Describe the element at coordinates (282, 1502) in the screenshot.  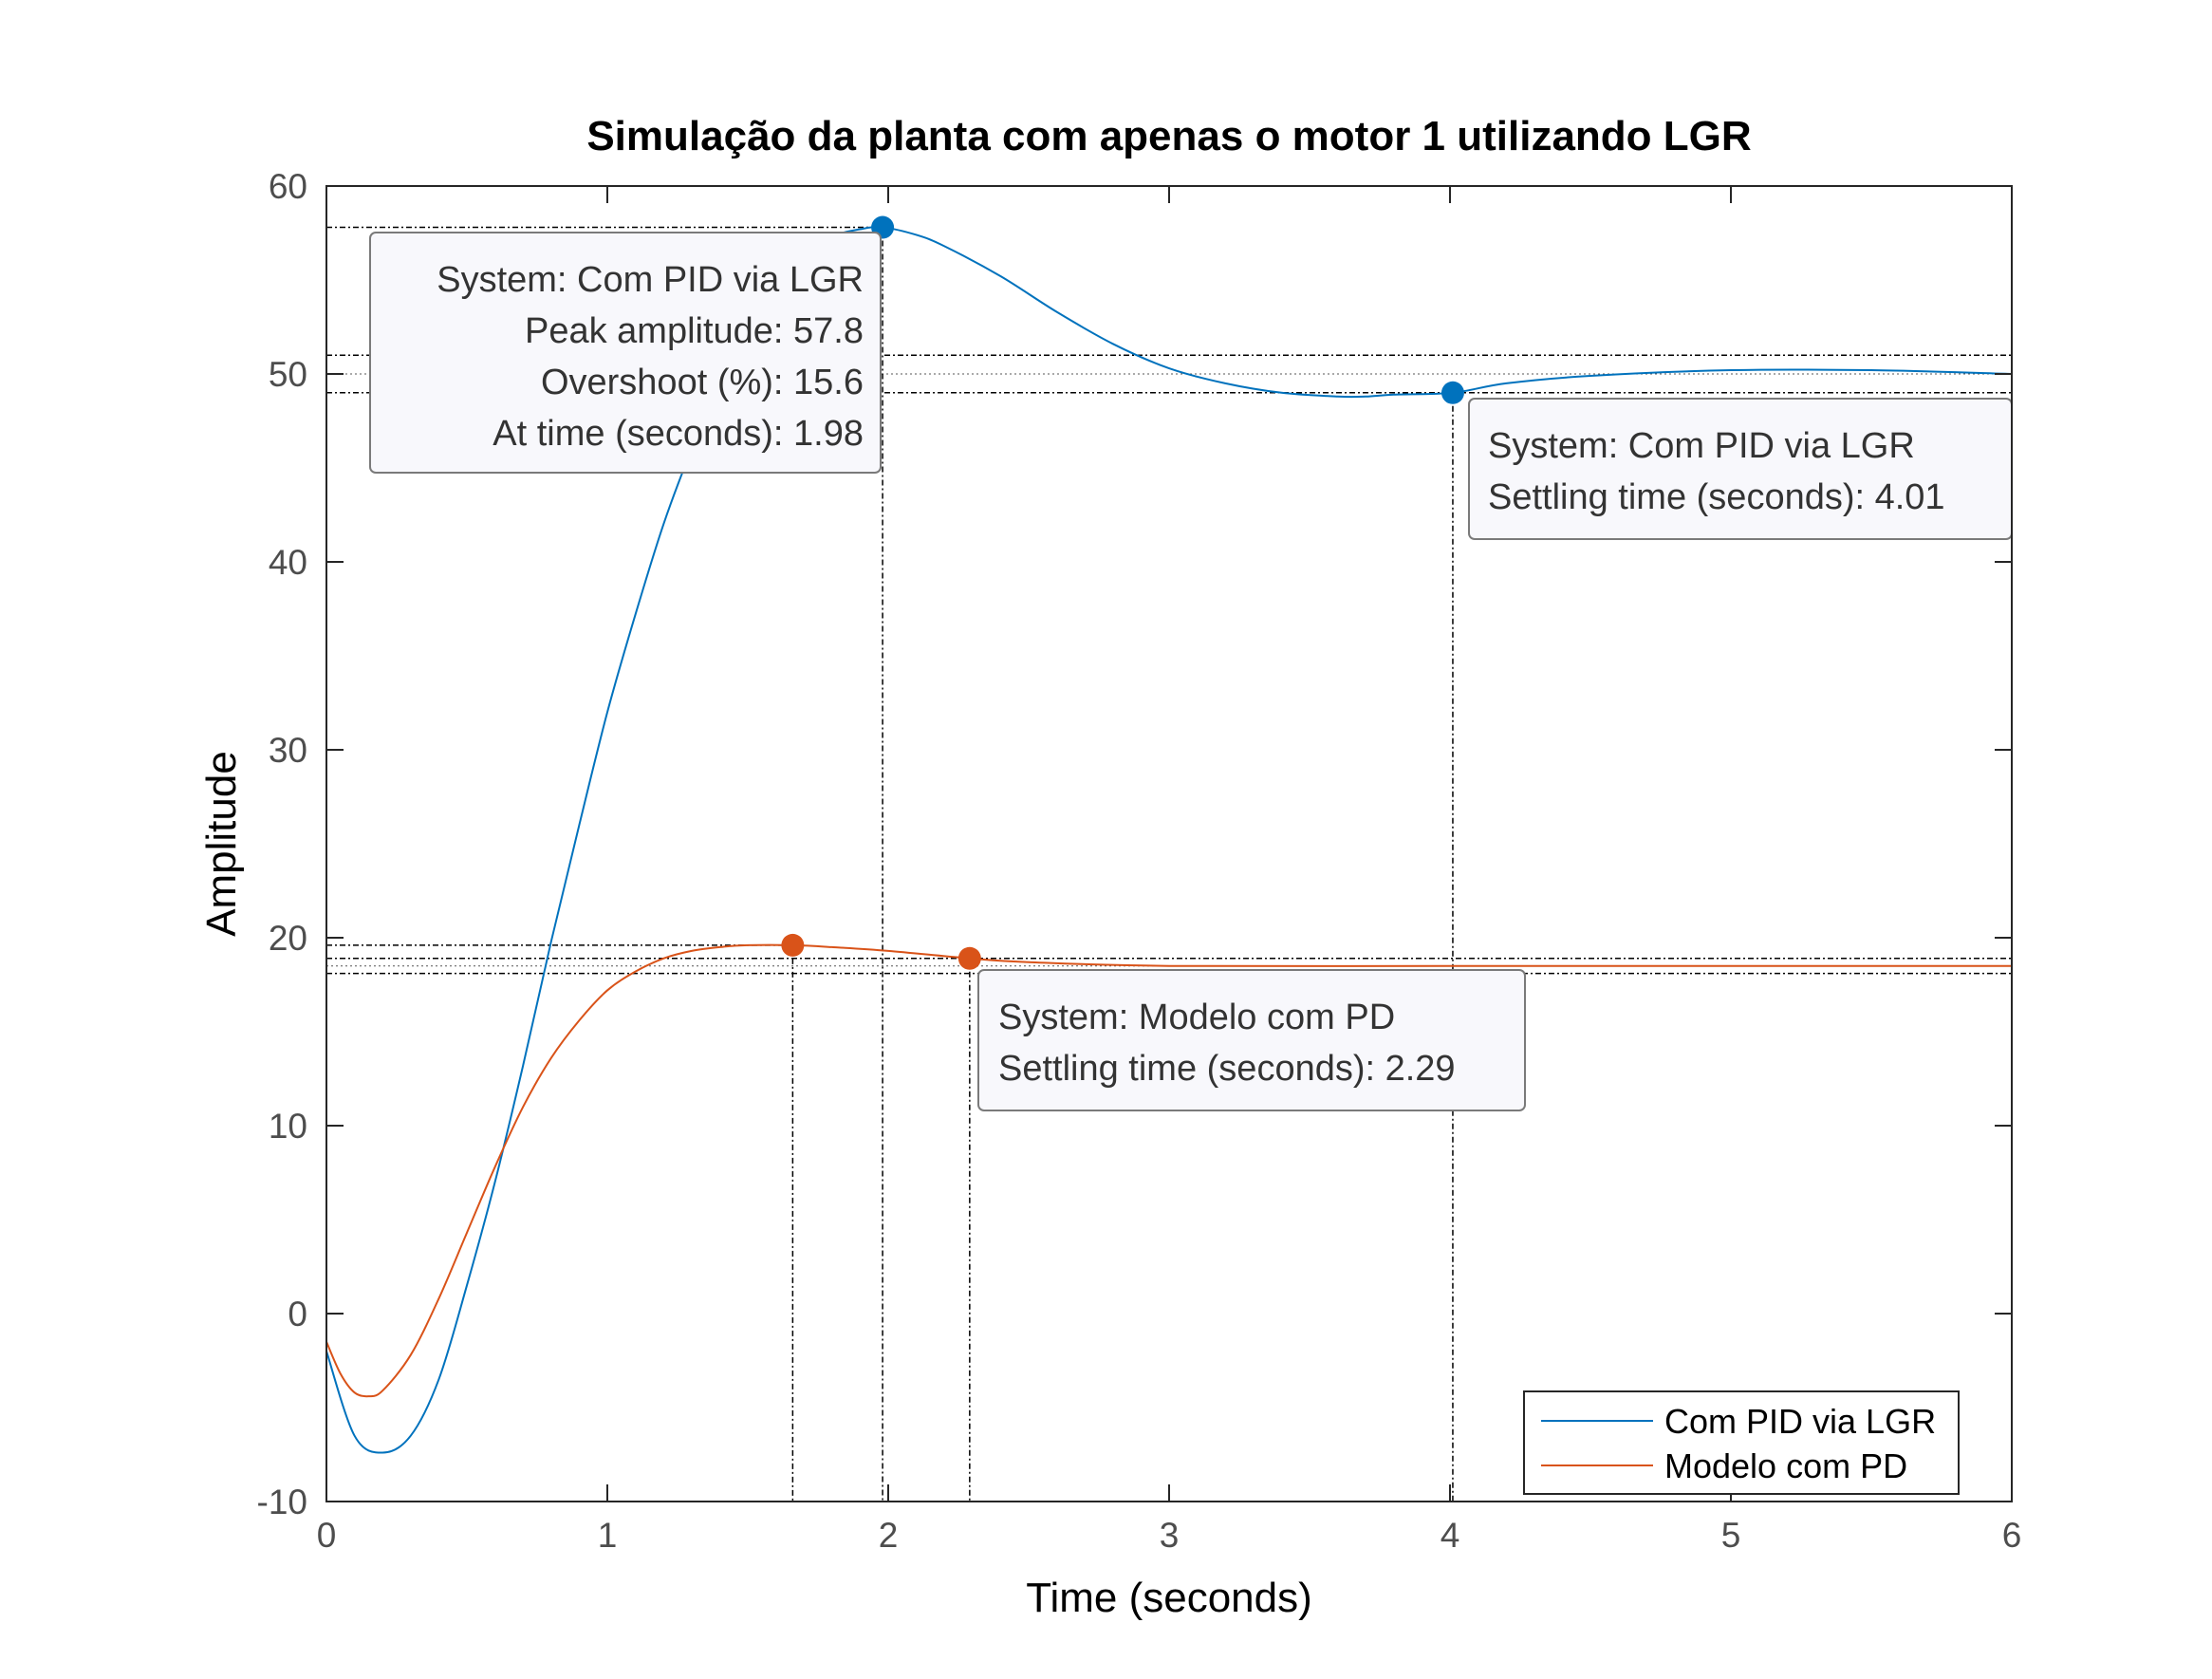
I see `y-tick-label: -10` at that location.